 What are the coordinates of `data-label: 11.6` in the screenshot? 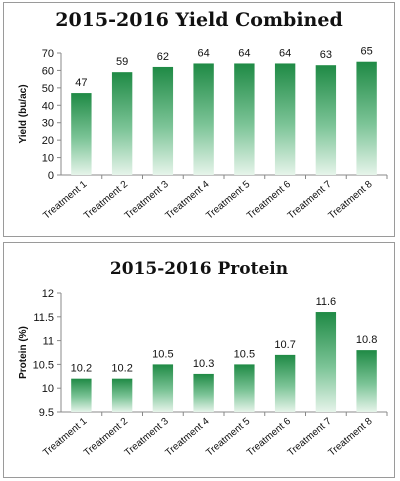 It's located at (326, 302).